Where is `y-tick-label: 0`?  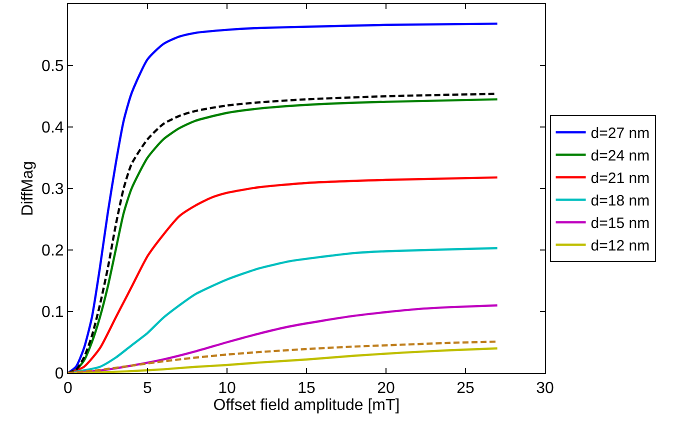 y-tick-label: 0 is located at coordinates (59, 374).